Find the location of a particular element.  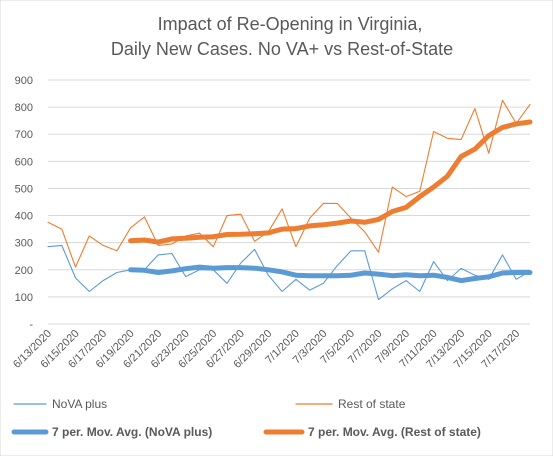

y-axis-ticks: - 100 200 300 400 500 600 700 800 900 is located at coordinates (24, 203).